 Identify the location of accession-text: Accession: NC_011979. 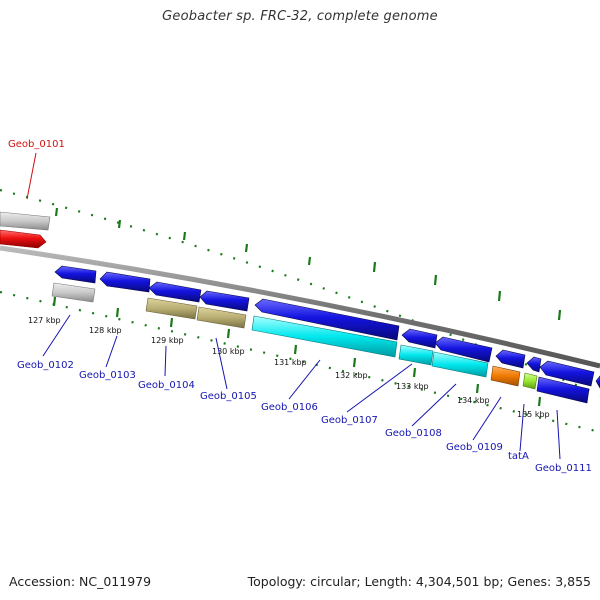
(80, 581).